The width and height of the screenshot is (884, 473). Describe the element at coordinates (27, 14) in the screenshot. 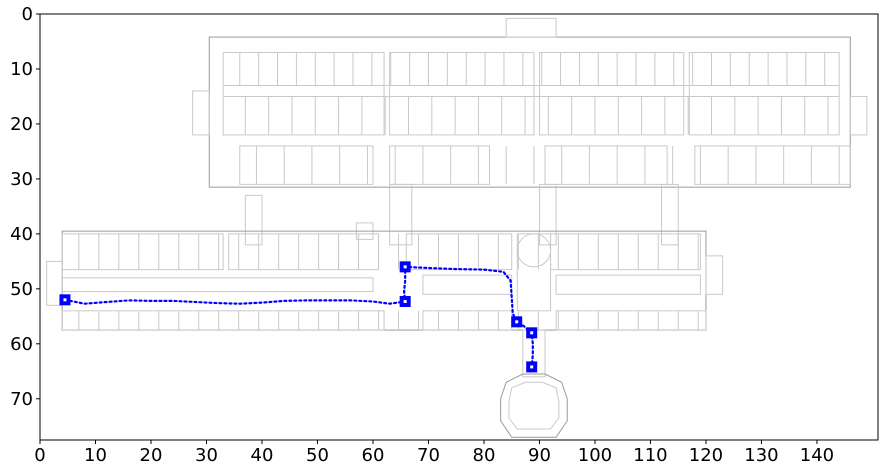

I see `y-tick-label: 0` at that location.